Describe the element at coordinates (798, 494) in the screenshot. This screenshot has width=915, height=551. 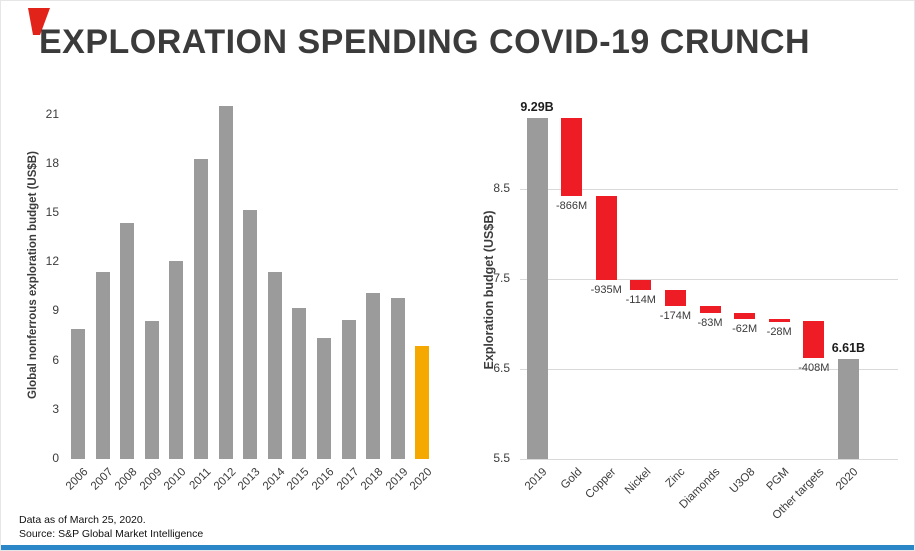
I see `right-x-tick-label: Other targets` at that location.